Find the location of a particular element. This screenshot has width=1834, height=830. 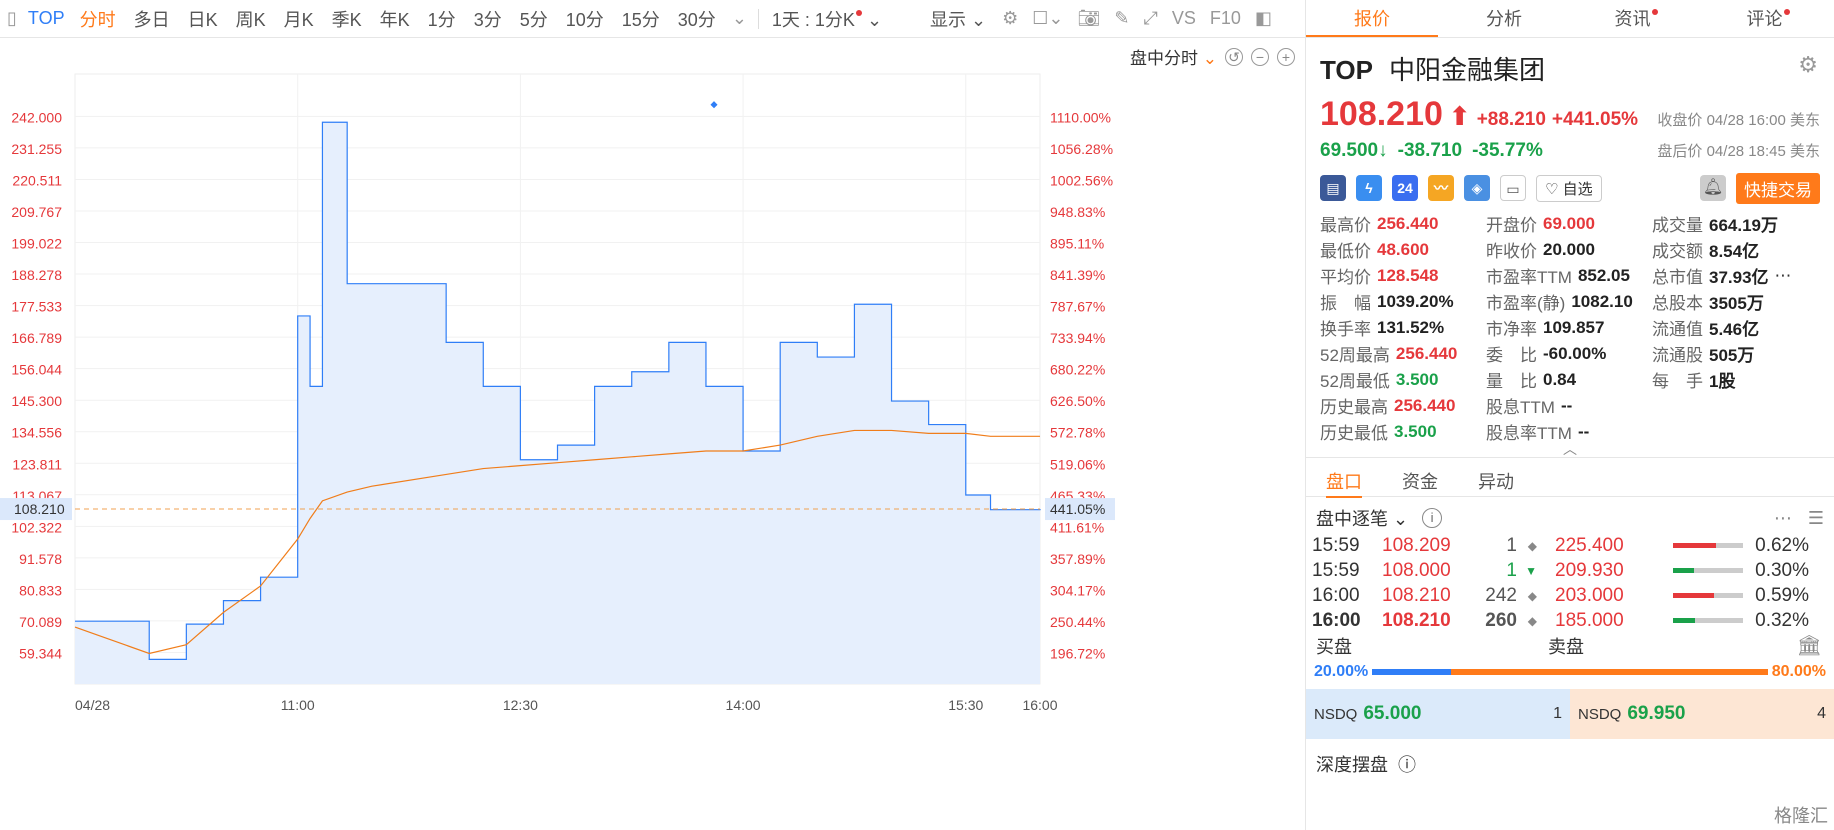

after-hours-price: 69.500↓ is located at coordinates (1354, 150).